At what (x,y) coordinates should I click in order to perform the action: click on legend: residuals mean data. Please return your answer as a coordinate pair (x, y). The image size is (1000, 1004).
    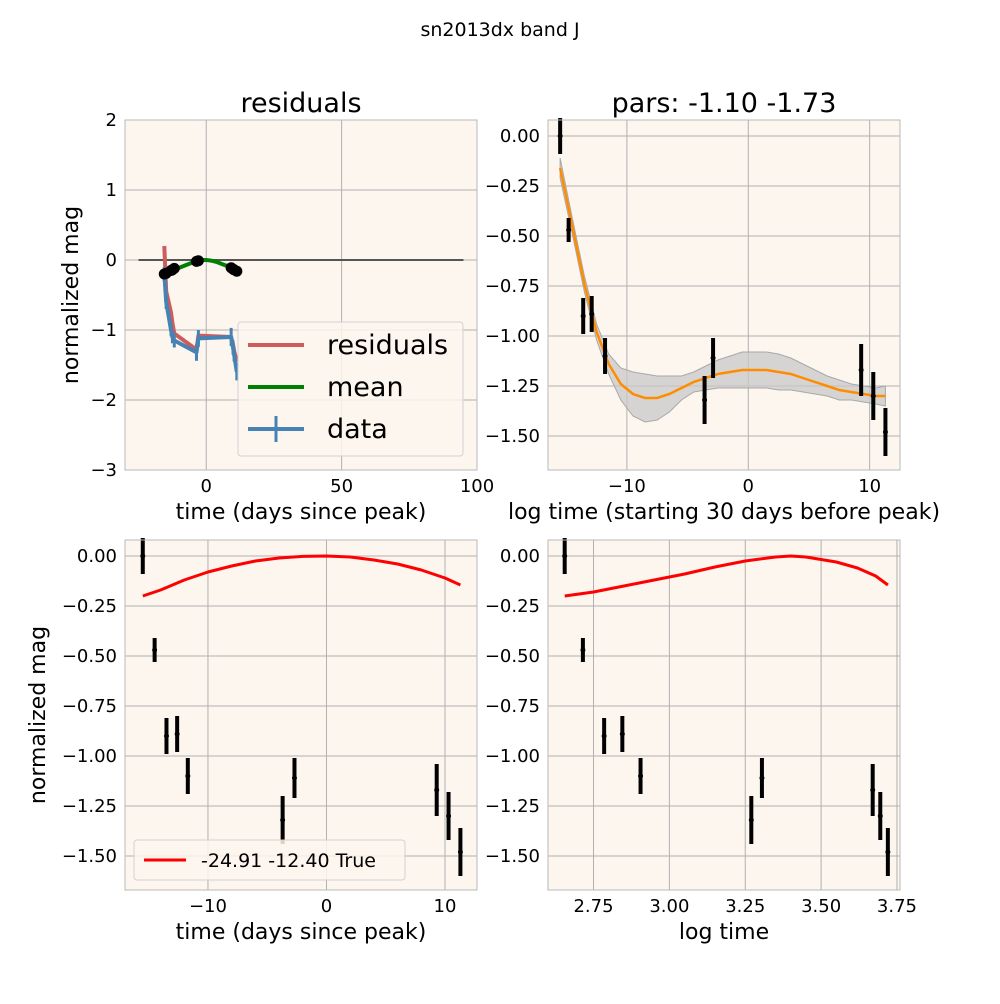
    Looking at the image, I should click on (350, 389).